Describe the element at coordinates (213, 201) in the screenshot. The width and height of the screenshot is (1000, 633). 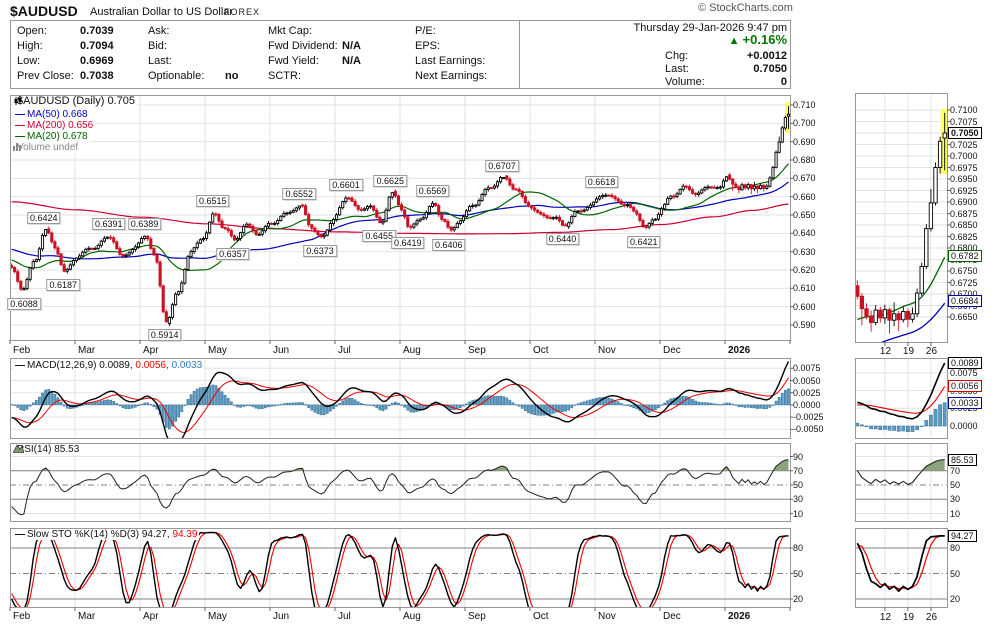
I see `price-annotation: 0.6515` at that location.